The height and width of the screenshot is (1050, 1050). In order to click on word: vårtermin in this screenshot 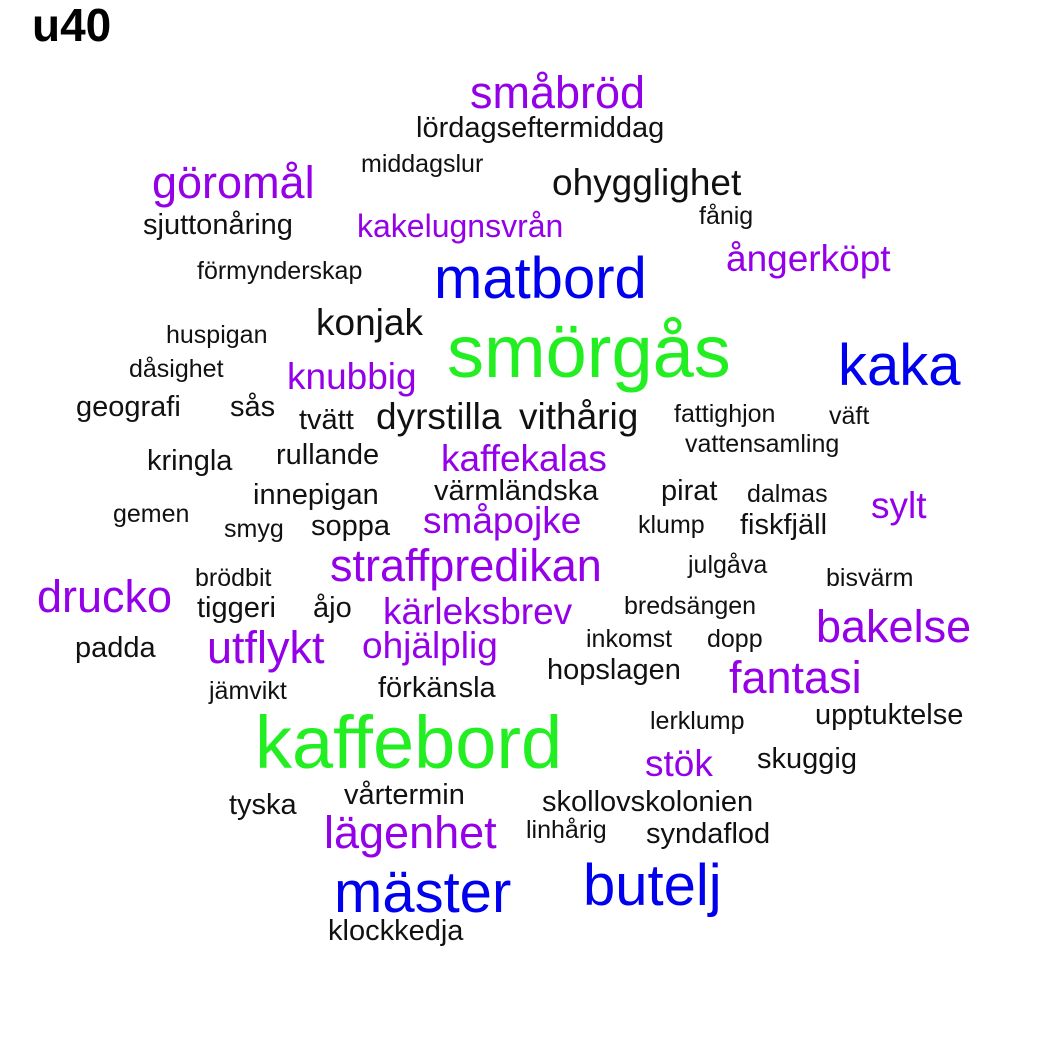, I will do `click(404, 795)`.